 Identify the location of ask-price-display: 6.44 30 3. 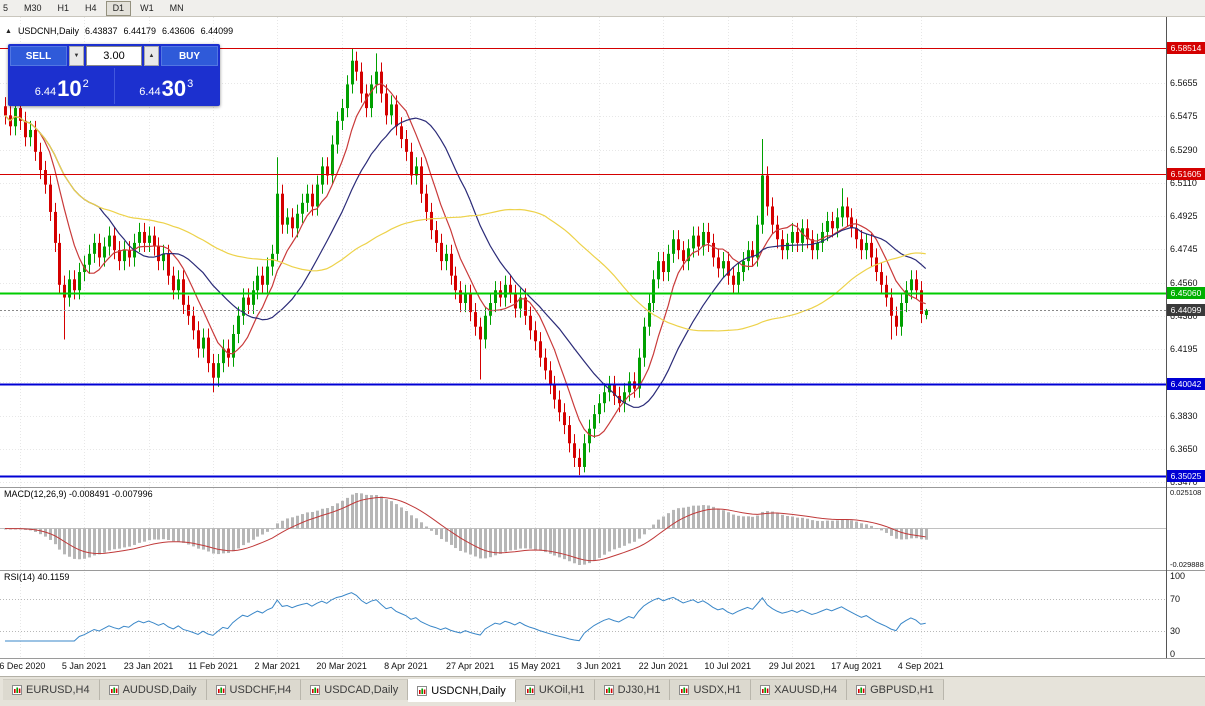
(166, 86).